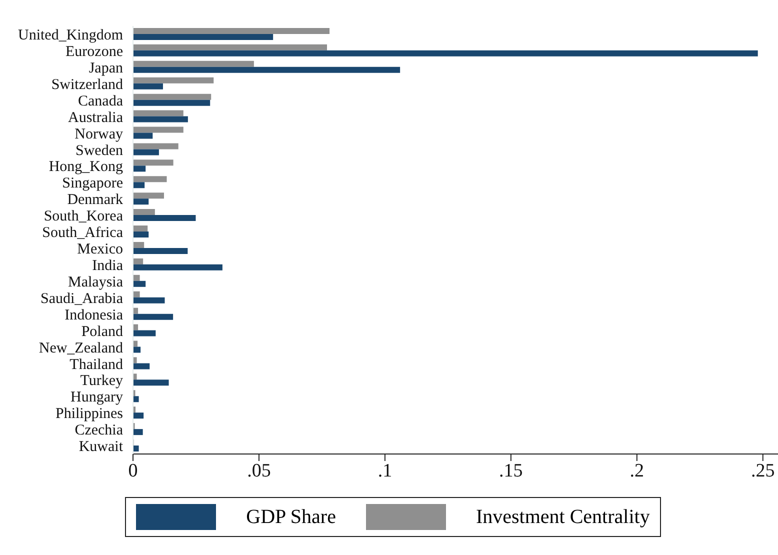  What do you see at coordinates (97, 398) in the screenshot?
I see `y-tick-label: Hungary` at bounding box center [97, 398].